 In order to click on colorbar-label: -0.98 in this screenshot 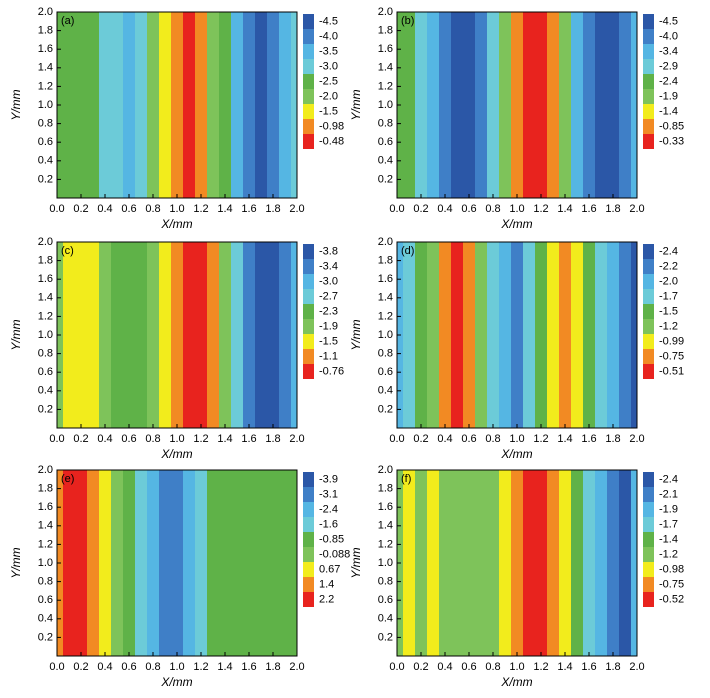, I will do `click(331, 126)`.